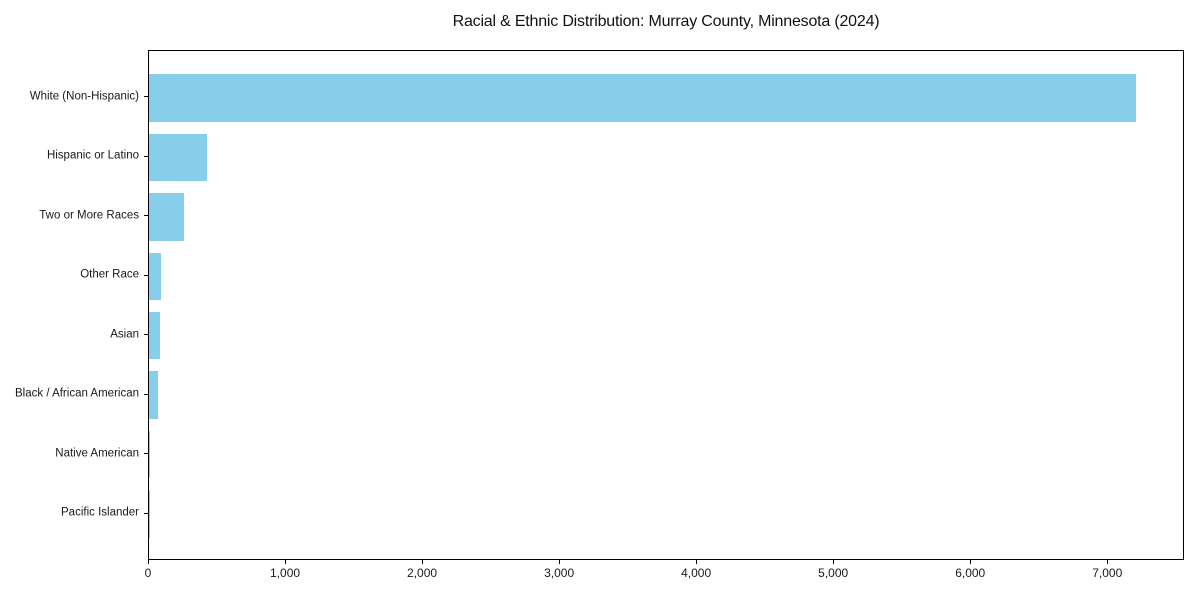  What do you see at coordinates (833, 573) in the screenshot?
I see `x-tick-label: 5,000` at bounding box center [833, 573].